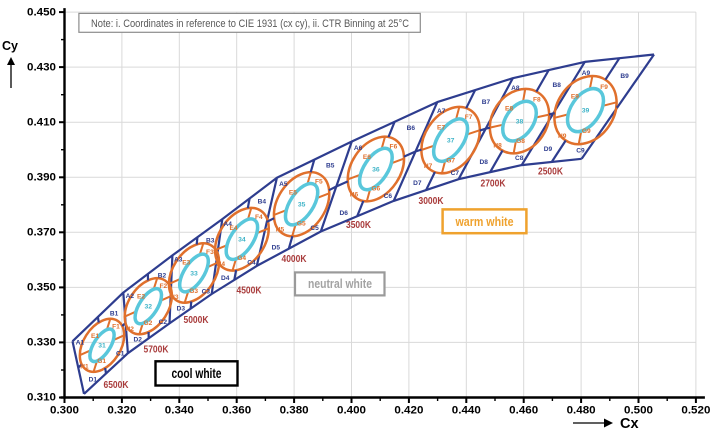 The width and height of the screenshot is (722, 441). Describe the element at coordinates (41, 233) in the screenshot. I see `svg-text: 0.370` at that location.